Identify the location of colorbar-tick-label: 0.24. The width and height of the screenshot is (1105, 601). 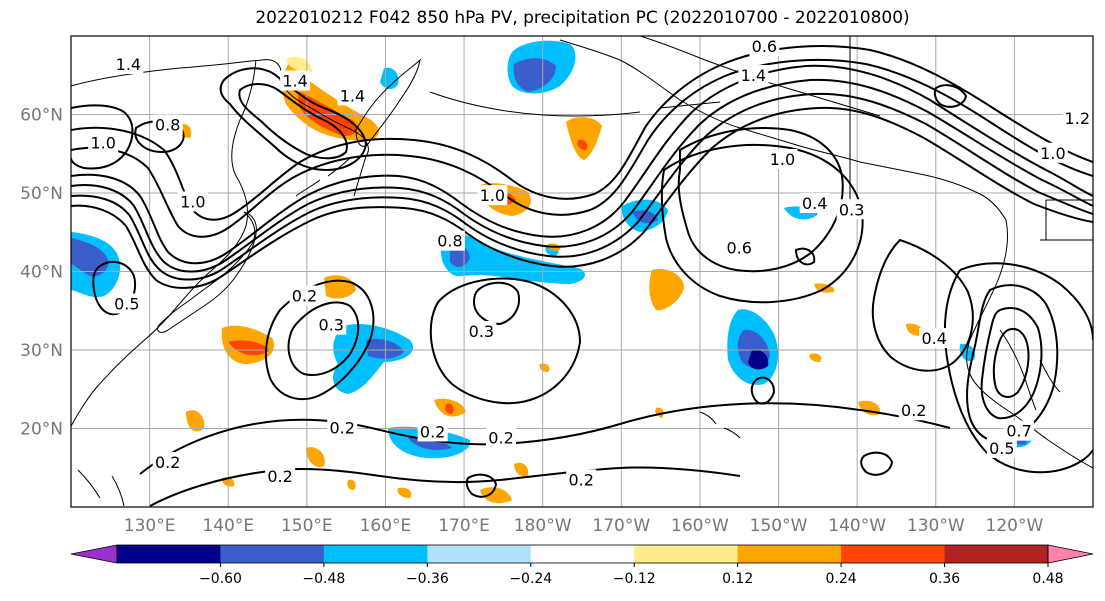
(841, 579).